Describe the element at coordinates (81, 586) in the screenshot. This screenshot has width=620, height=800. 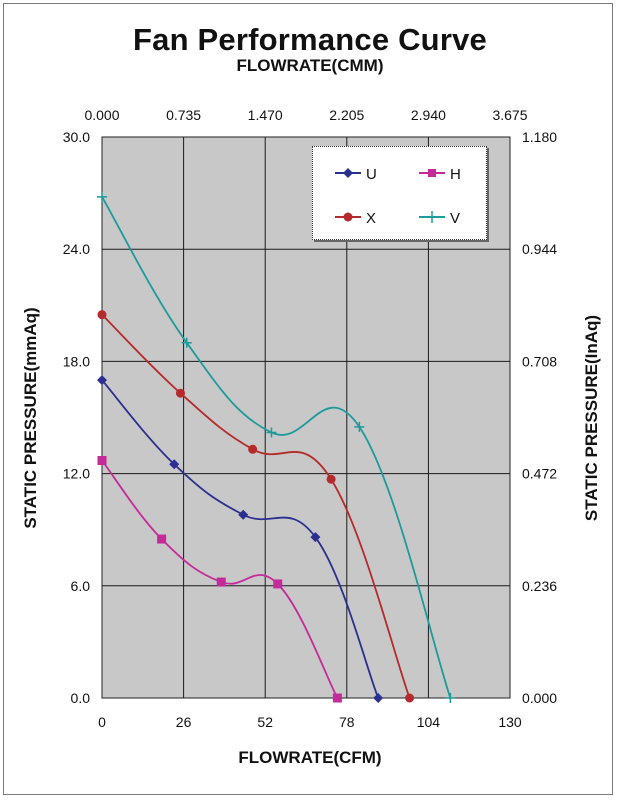
I see `y-left-tick-label: 6.0` at that location.